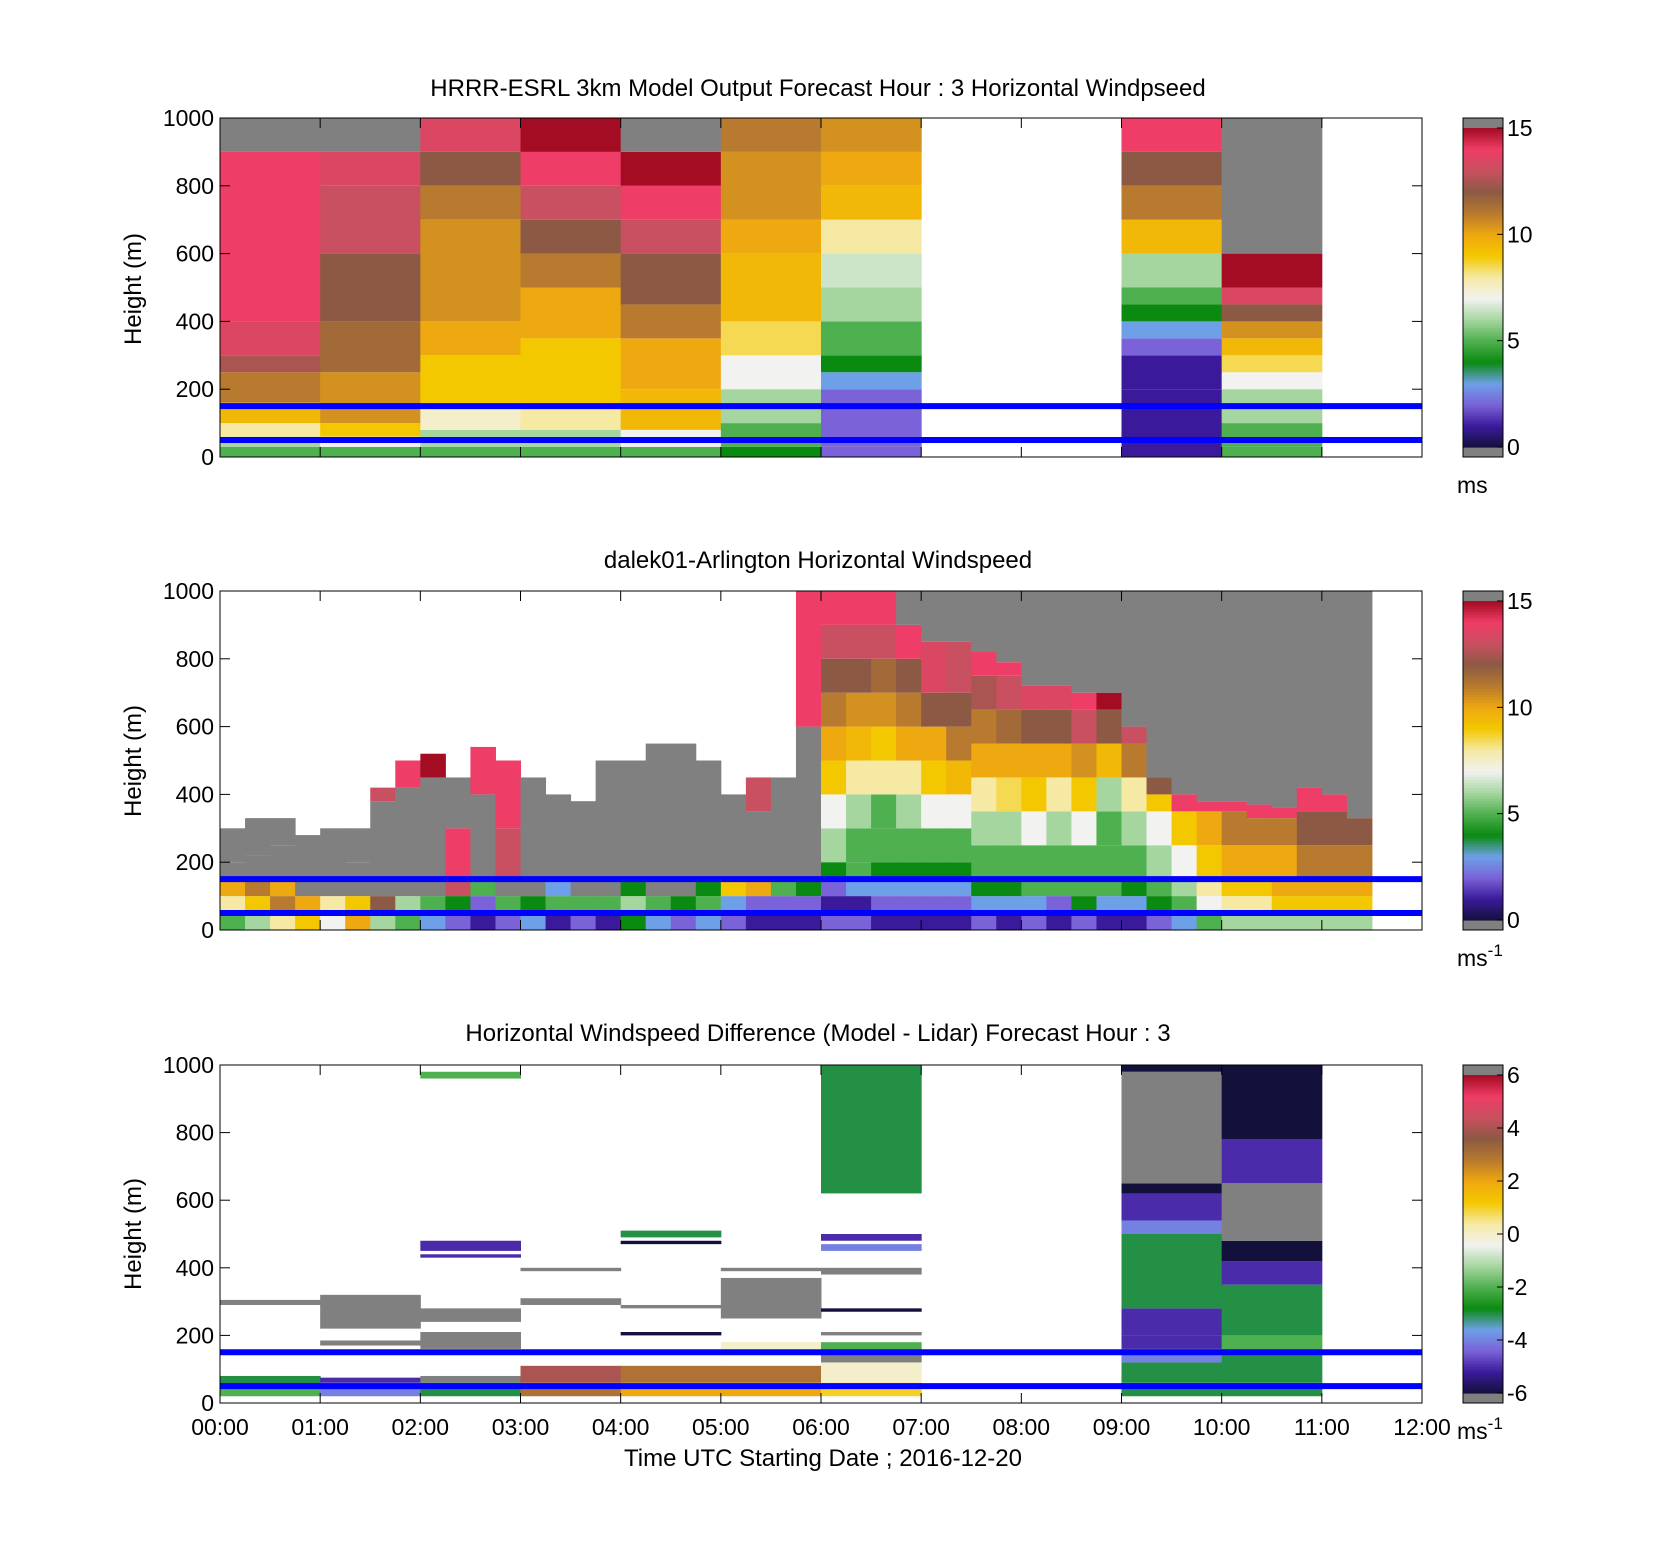 The width and height of the screenshot is (1680, 1561). What do you see at coordinates (821, 1369) in the screenshot?
I see `difference-reference-lines` at bounding box center [821, 1369].